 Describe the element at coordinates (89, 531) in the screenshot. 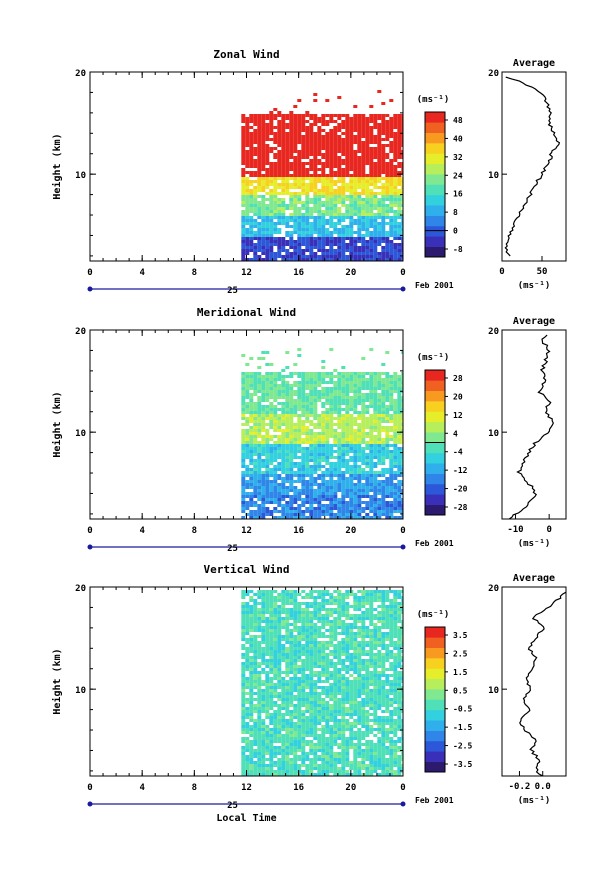

I see `x-tick-label: 0` at that location.